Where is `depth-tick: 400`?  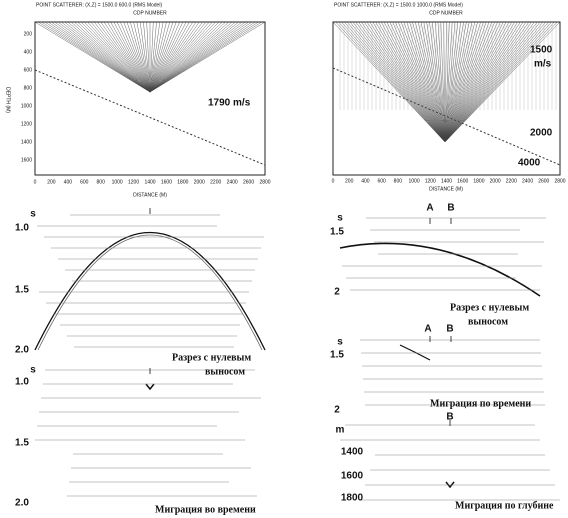 depth-tick: 400 is located at coordinates (28, 52).